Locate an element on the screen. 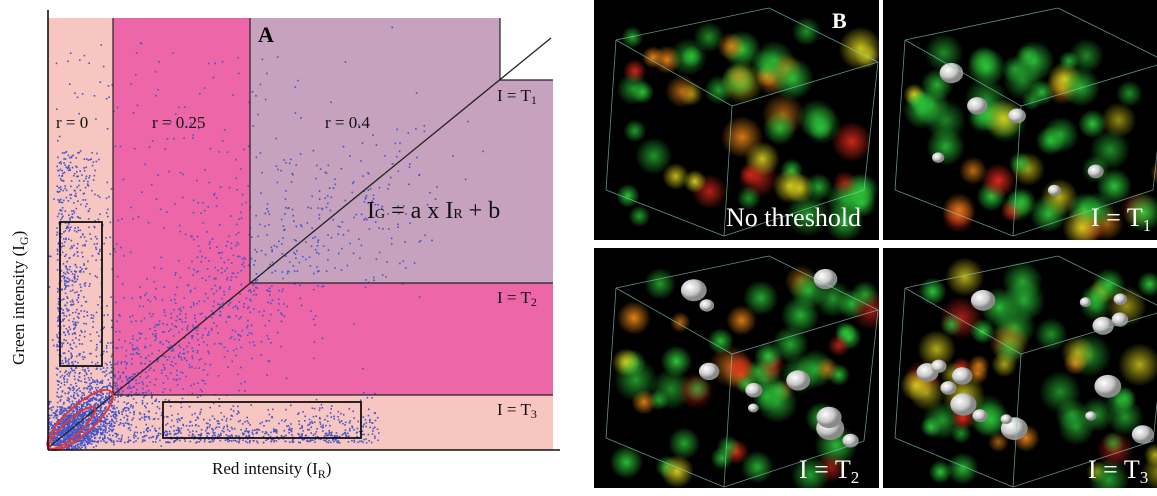 The height and width of the screenshot is (496, 1157). blob is located at coordinates (865, 295).